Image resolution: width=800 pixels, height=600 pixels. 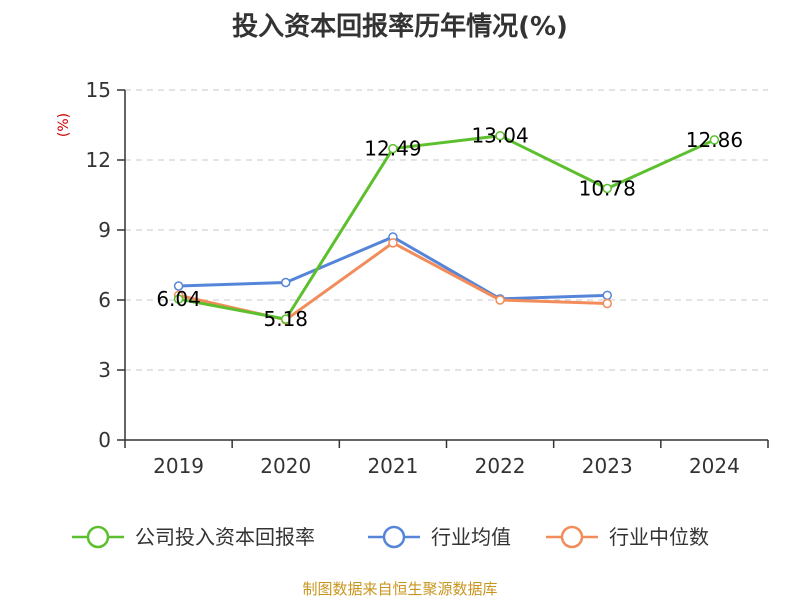 I want to click on x-tick-label: 2019, so click(x=178, y=466).